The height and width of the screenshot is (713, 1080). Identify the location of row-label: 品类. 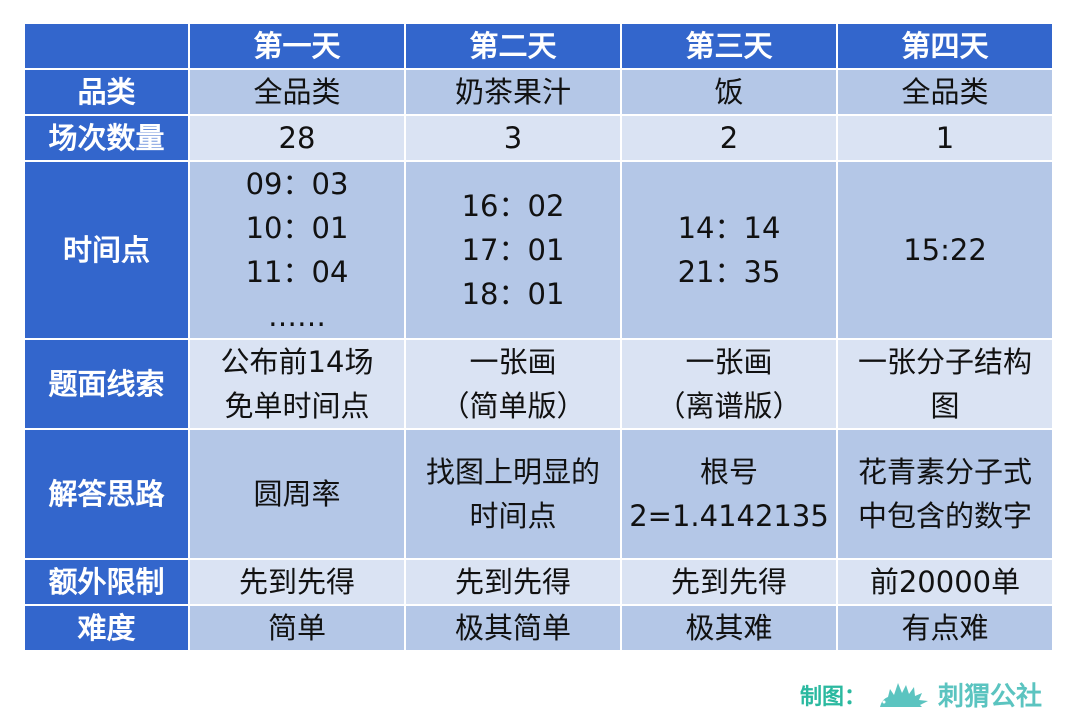
(106, 92).